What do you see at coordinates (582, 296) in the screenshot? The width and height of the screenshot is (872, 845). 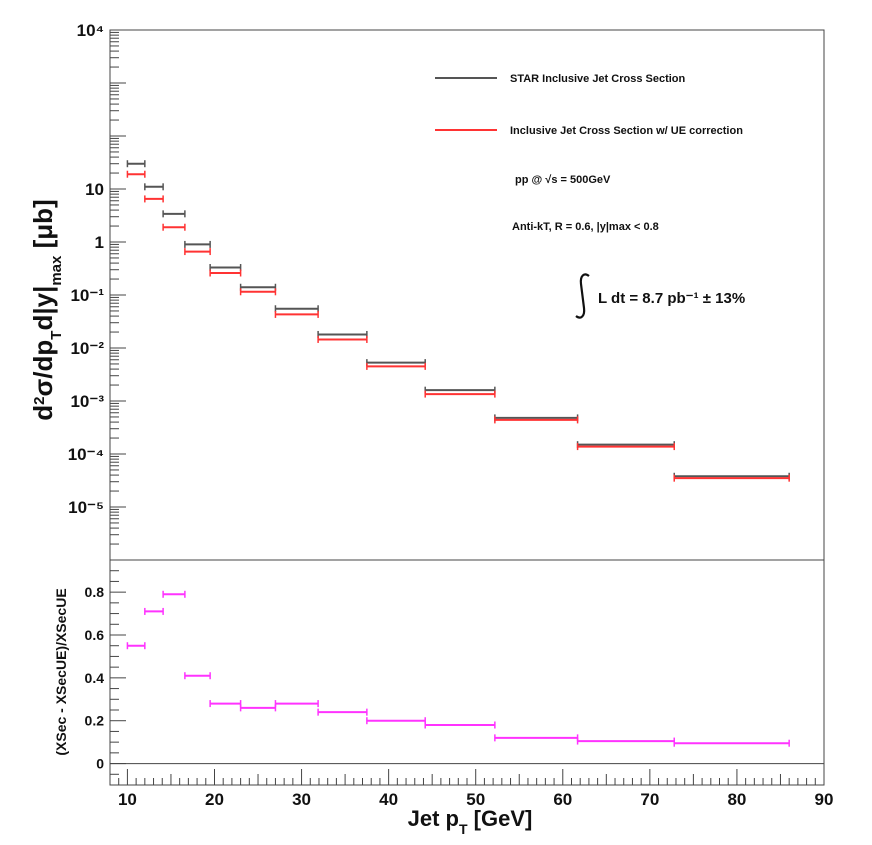 I see `integral-sign-icon` at bounding box center [582, 296].